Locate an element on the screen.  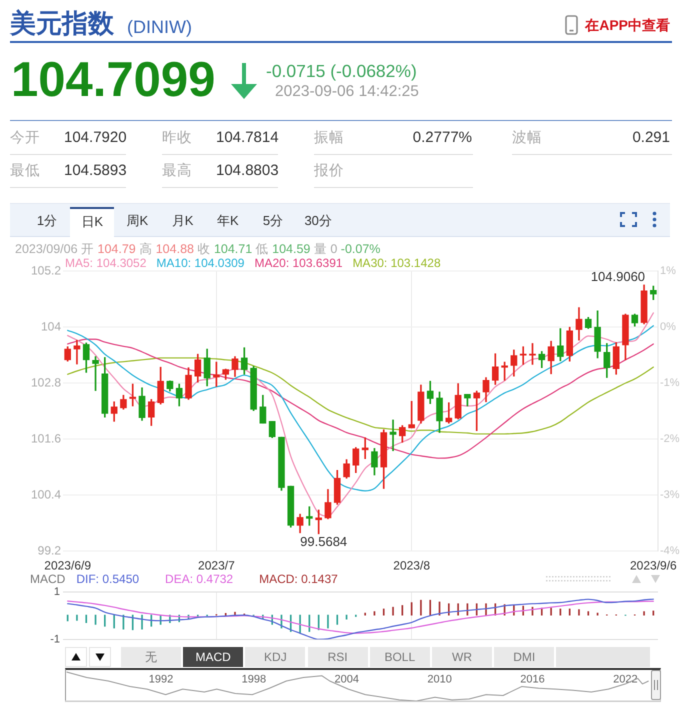
text: -0.0715 (-0.0682%) is located at coordinates (341, 71).